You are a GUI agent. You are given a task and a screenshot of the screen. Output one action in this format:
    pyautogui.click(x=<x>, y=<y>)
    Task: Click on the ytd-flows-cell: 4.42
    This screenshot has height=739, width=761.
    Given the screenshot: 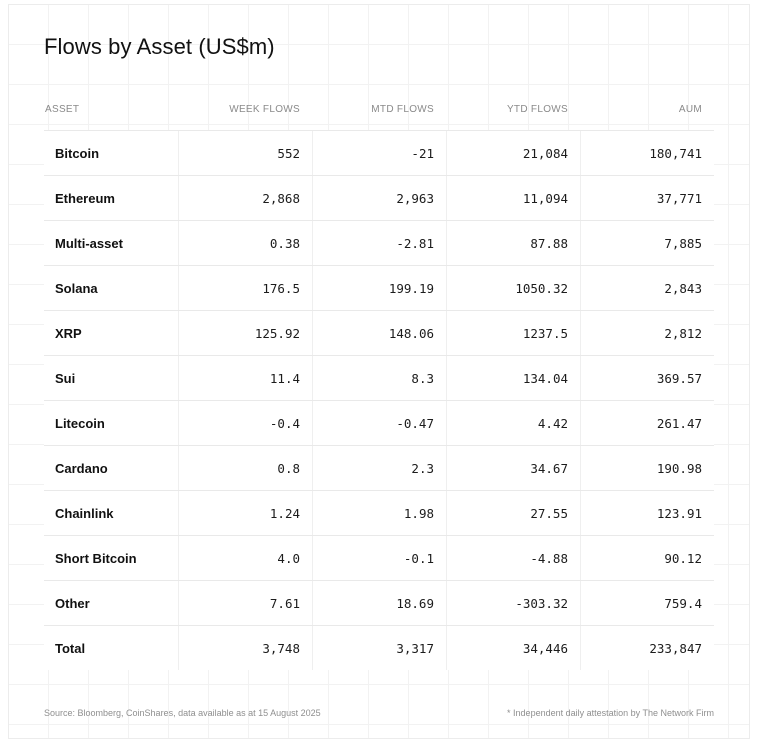 What is the action you would take?
    pyautogui.click(x=552, y=423)
    